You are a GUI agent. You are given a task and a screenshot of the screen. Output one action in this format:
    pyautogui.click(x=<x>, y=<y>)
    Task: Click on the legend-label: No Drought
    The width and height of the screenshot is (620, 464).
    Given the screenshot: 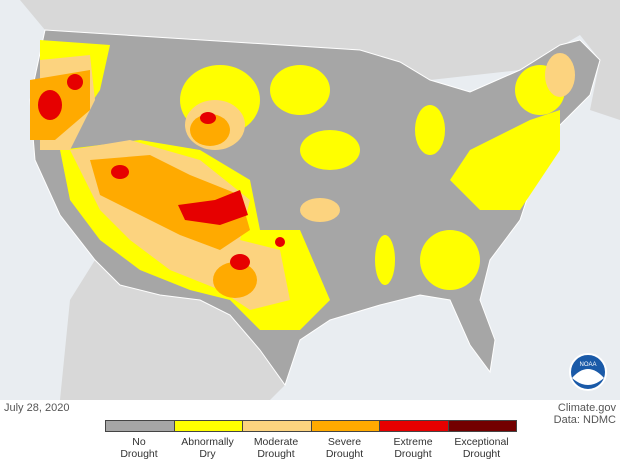 What is the action you would take?
    pyautogui.click(x=139, y=448)
    